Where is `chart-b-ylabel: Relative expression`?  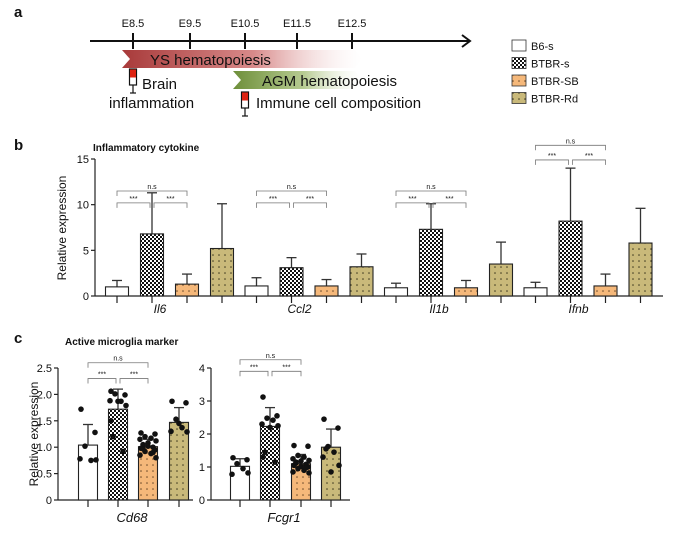
chart-b-ylabel: Relative expression is located at coordinates (62, 228).